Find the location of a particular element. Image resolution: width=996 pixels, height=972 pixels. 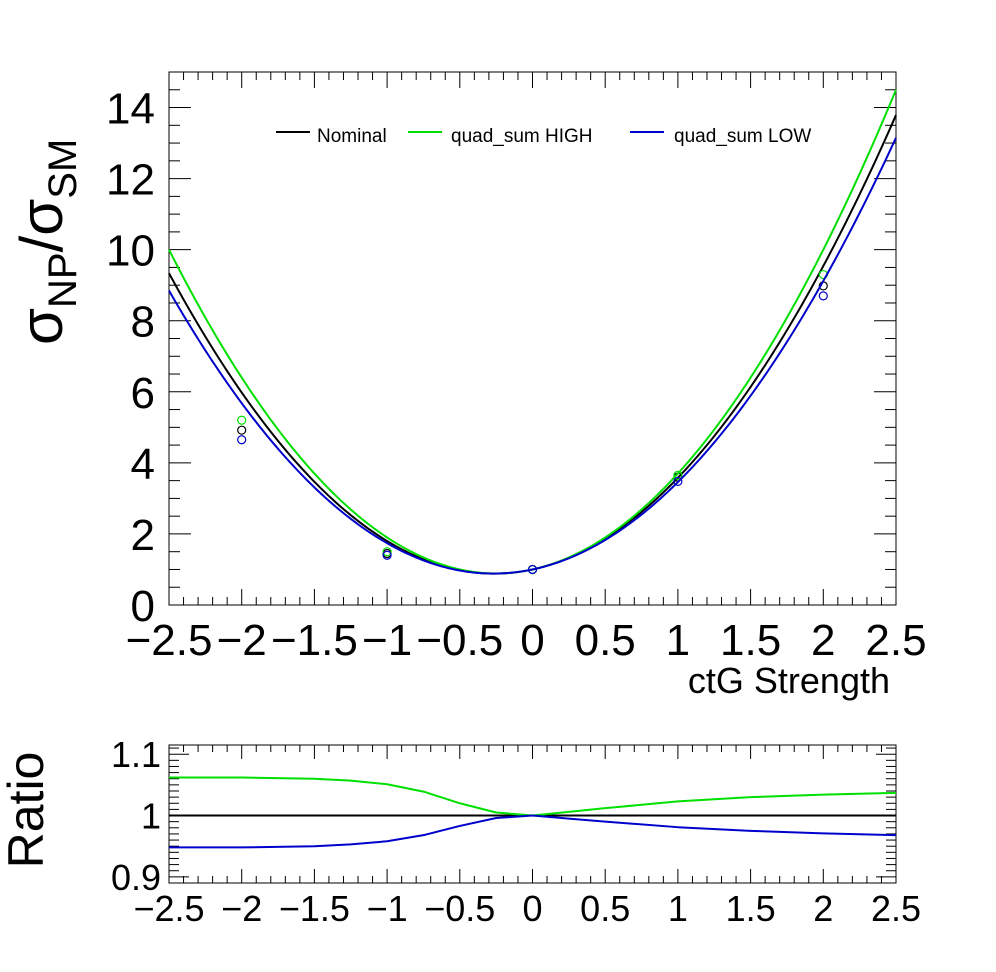

ratio-x-tick-label: 1.5 is located at coordinates (751, 908).